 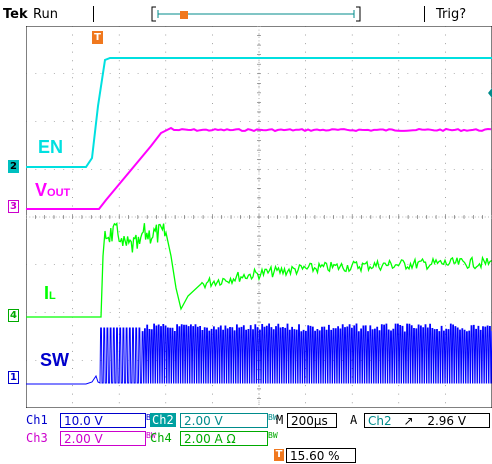 What do you see at coordinates (15, 14) in the screenshot?
I see `brand-label: Tek` at bounding box center [15, 14].